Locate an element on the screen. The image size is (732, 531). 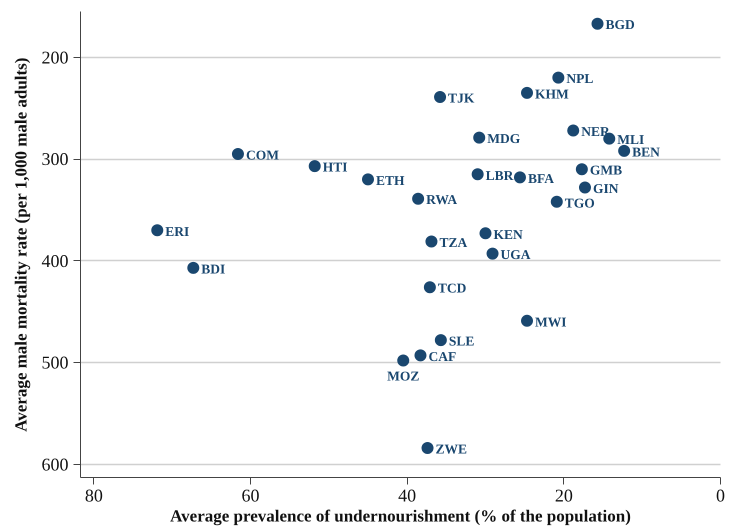
annotation: SLE is located at coordinates (461, 341).